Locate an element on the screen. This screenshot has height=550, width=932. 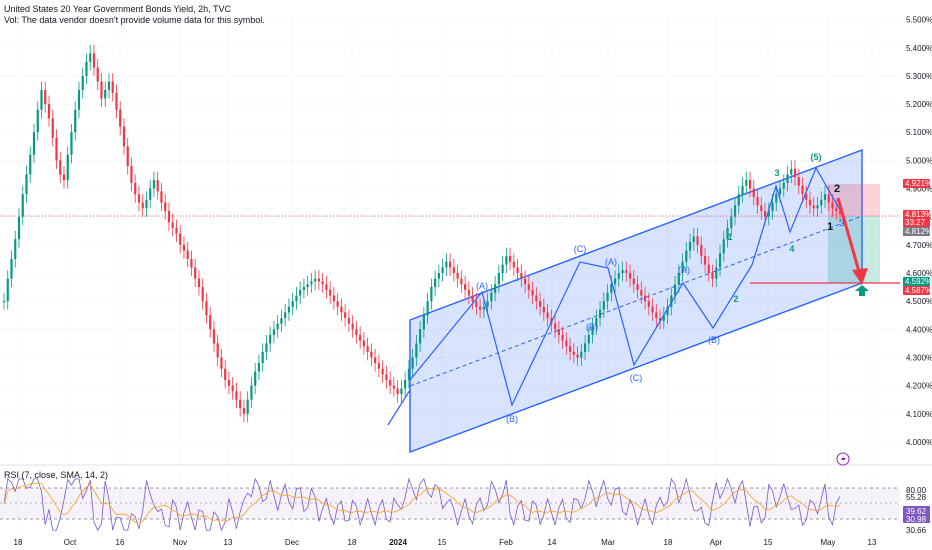
rsi-tick-label: 39.62 is located at coordinates (916, 511).